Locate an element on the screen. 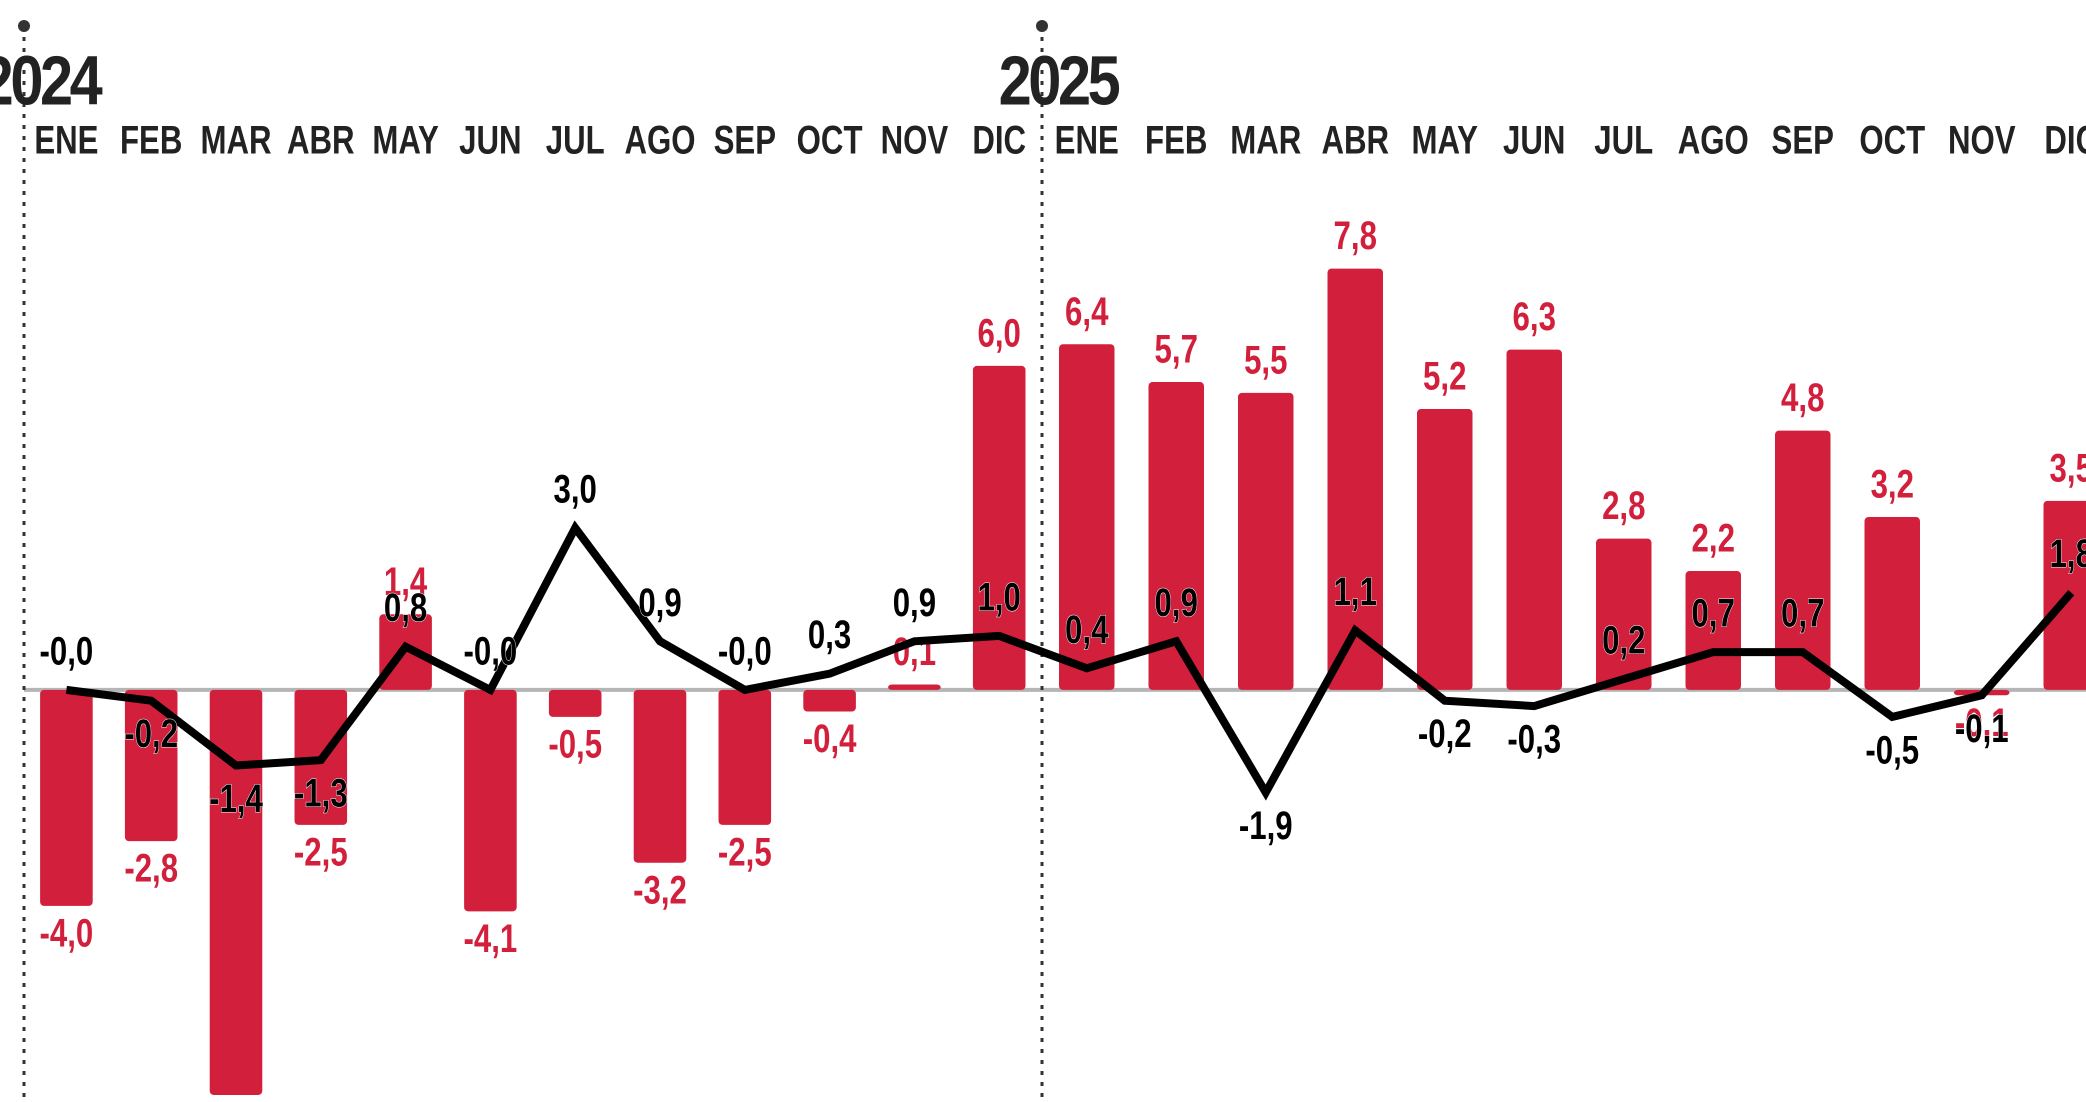 This screenshot has height=1102, width=2086. bar-value-label: 1,4 is located at coordinates (405, 581).